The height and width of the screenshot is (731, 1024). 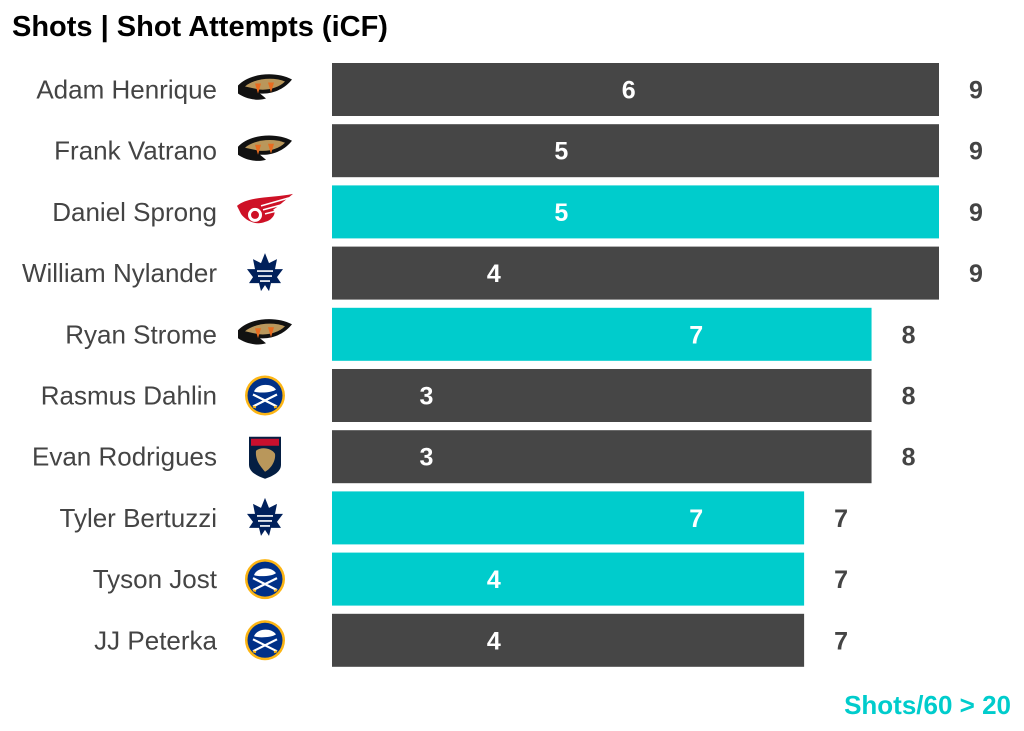 I want to click on player-name-label: Adam Henrique, so click(x=126, y=90).